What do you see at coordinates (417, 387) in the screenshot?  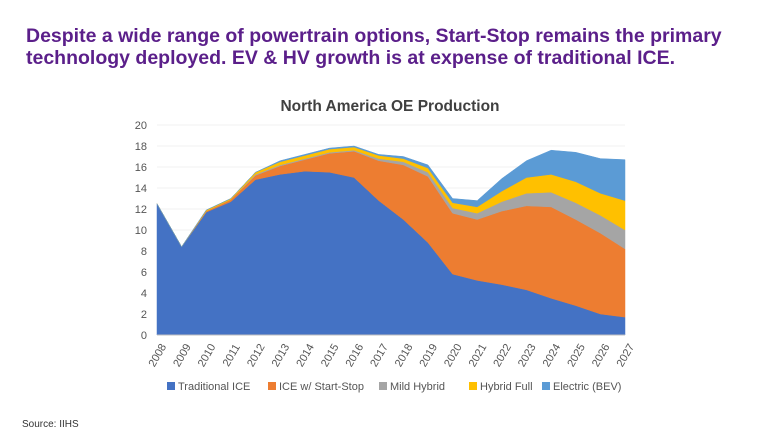 I see `legend-label-mild-hybrid: Mild Hybrid` at bounding box center [417, 387].